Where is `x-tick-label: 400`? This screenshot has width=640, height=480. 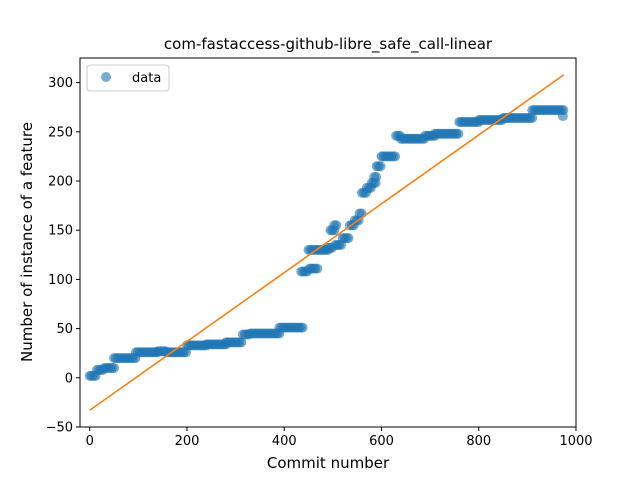
x-tick-label: 400 is located at coordinates (284, 441).